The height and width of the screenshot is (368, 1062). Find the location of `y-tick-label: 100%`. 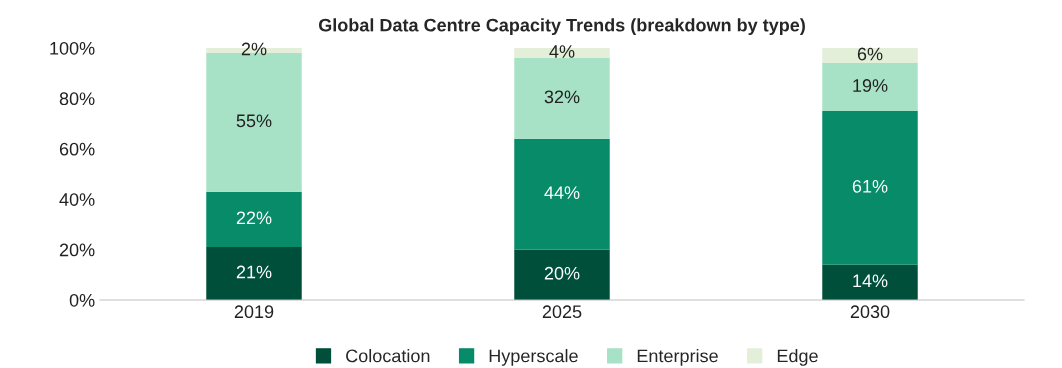

y-tick-label: 100% is located at coordinates (72, 48).